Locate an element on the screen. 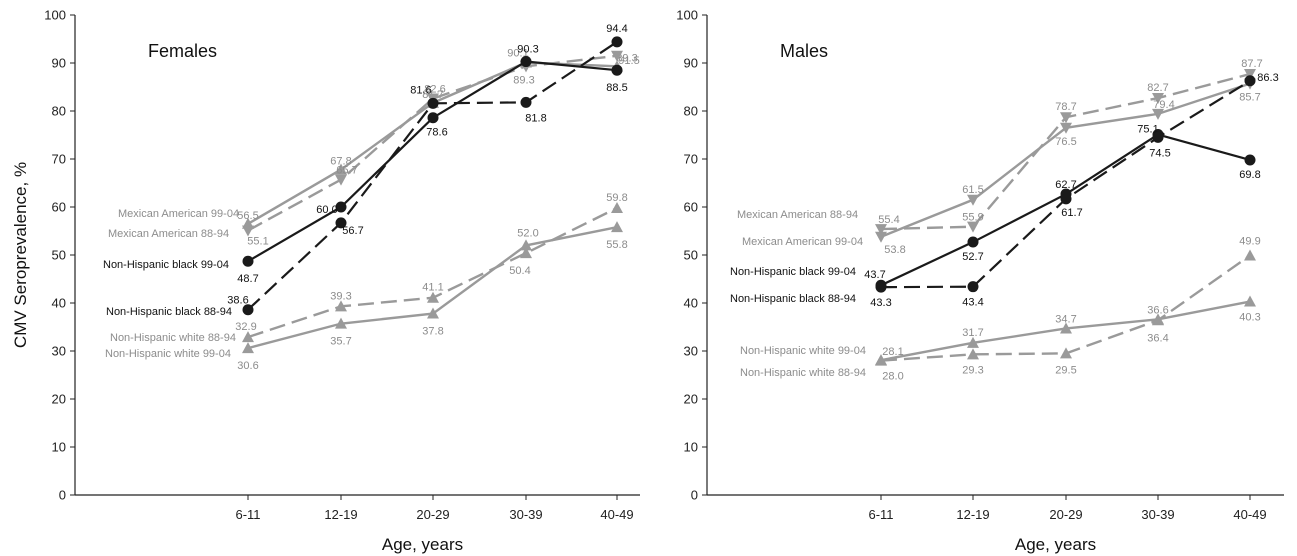 This screenshot has height=556, width=1297. data-label: 91.5 is located at coordinates (628, 61).